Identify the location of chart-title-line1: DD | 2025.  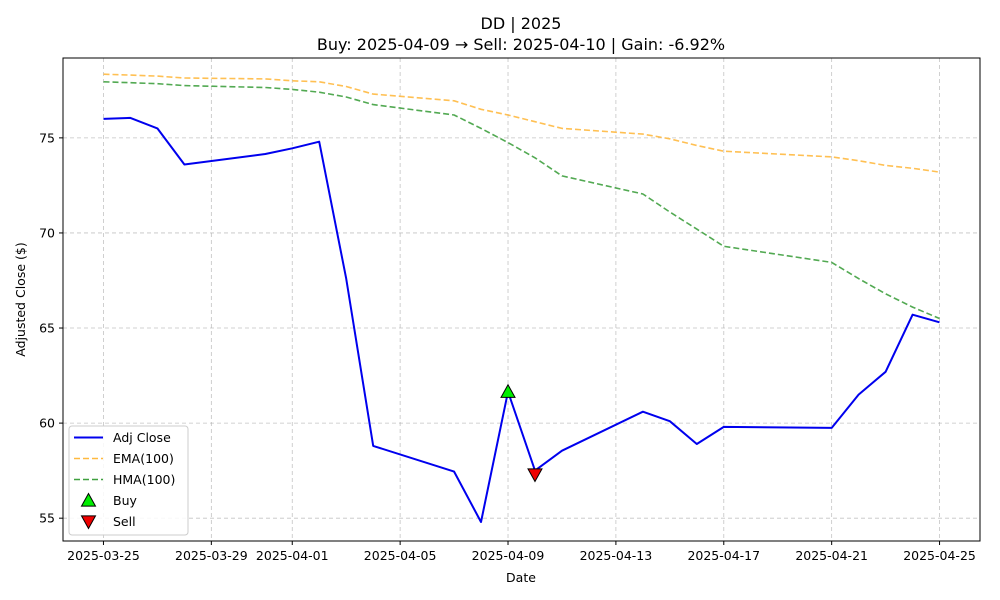
(521, 23).